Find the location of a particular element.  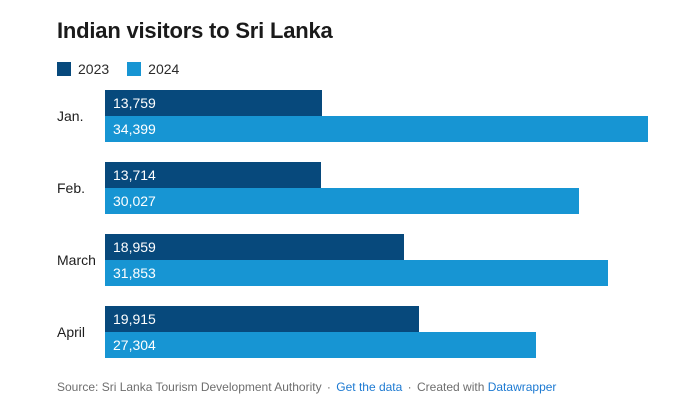

get-the-data-link: Get the data is located at coordinates (369, 387).